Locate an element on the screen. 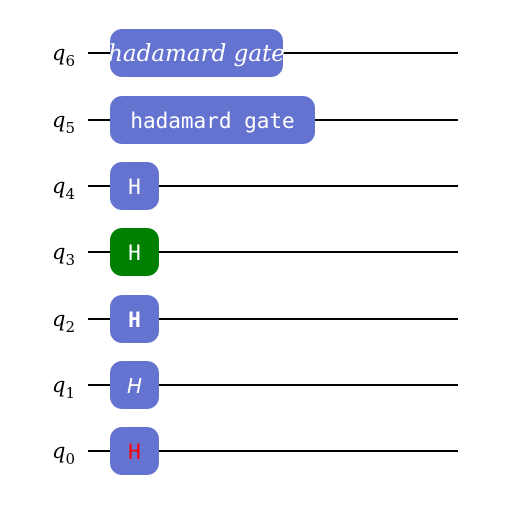 The image size is (511, 507). qubit-row-3: q3 H is located at coordinates (255, 252).